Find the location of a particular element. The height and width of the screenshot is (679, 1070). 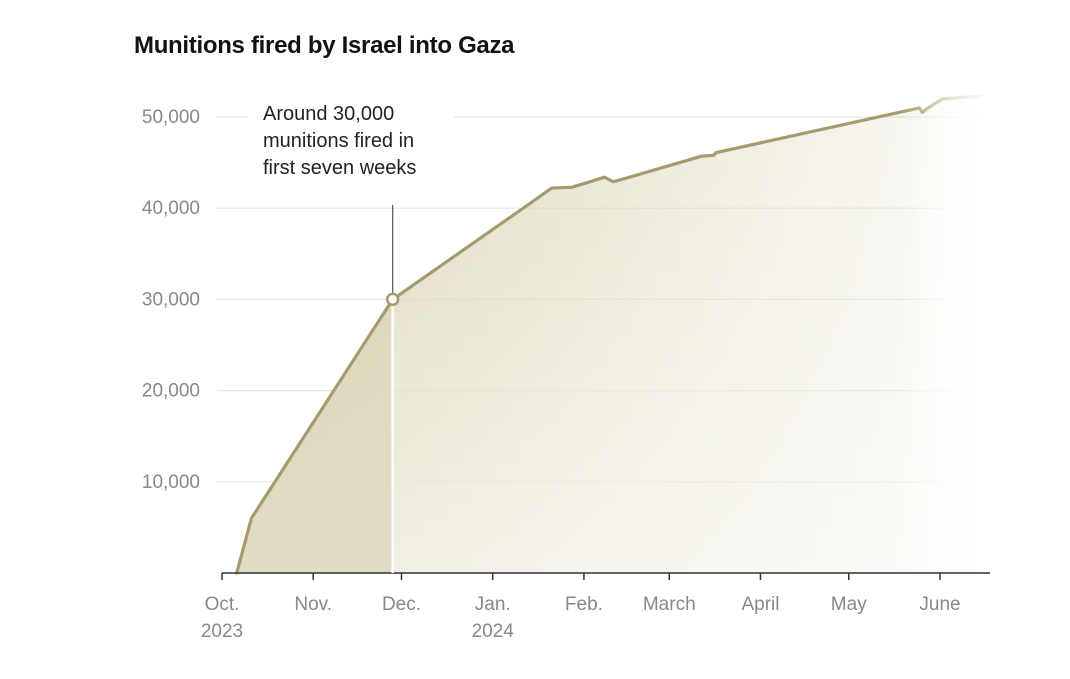

x-tick-label: June is located at coordinates (939, 604).